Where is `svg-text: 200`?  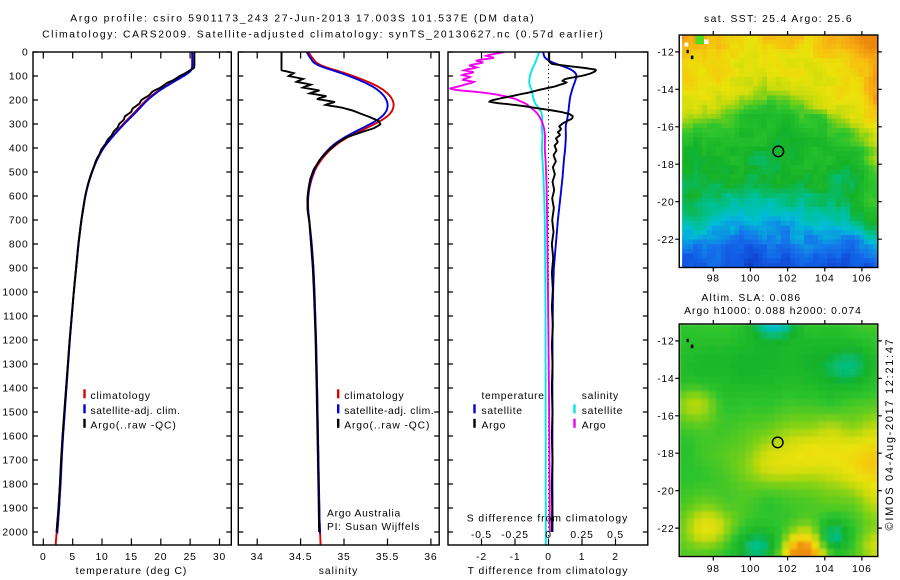 svg-text: 200 is located at coordinates (19, 101).